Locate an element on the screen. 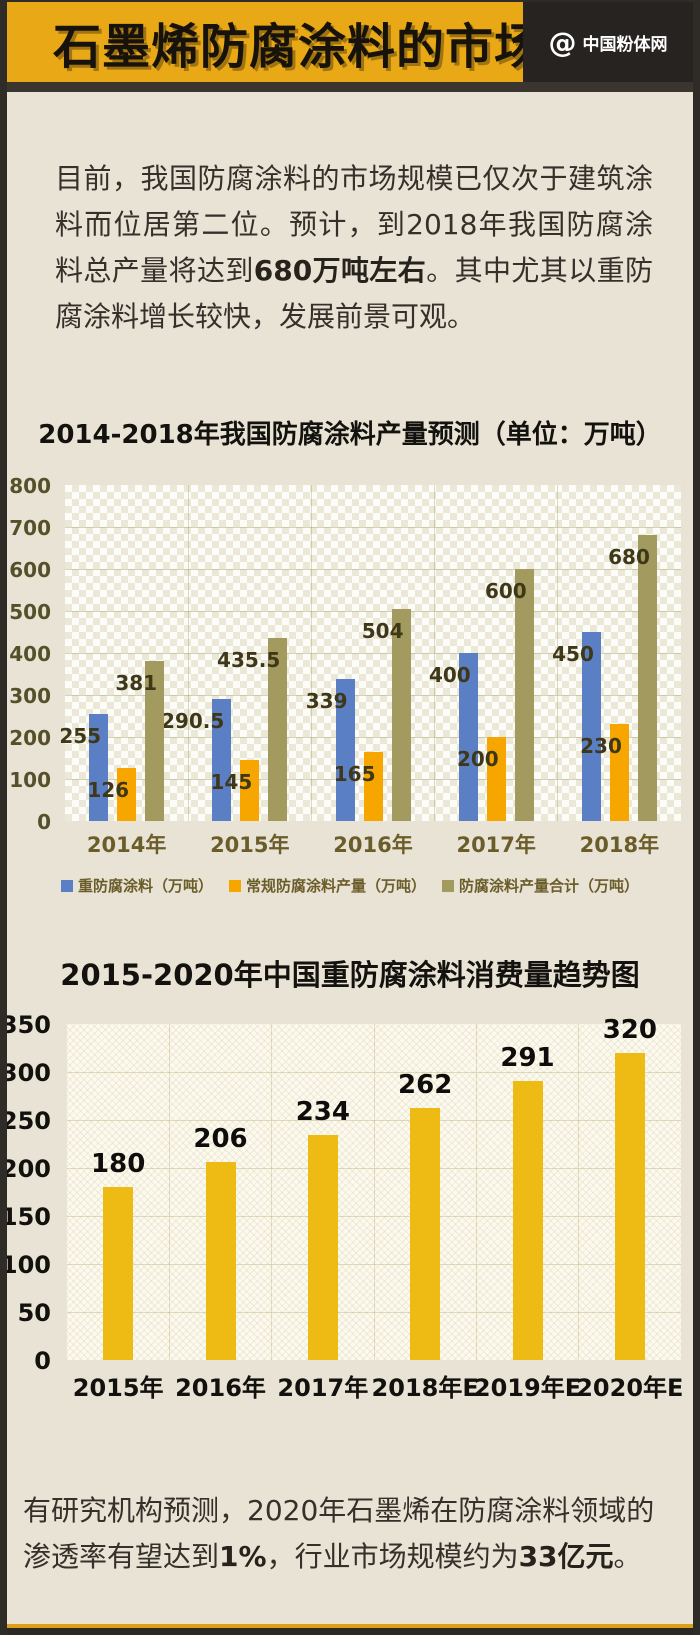 The width and height of the screenshot is (700, 1635). footer-text: 有研究机构预测，2020年石墨烯在防腐涂料领域的渗透率有望达到 is located at coordinates (339, 1533).